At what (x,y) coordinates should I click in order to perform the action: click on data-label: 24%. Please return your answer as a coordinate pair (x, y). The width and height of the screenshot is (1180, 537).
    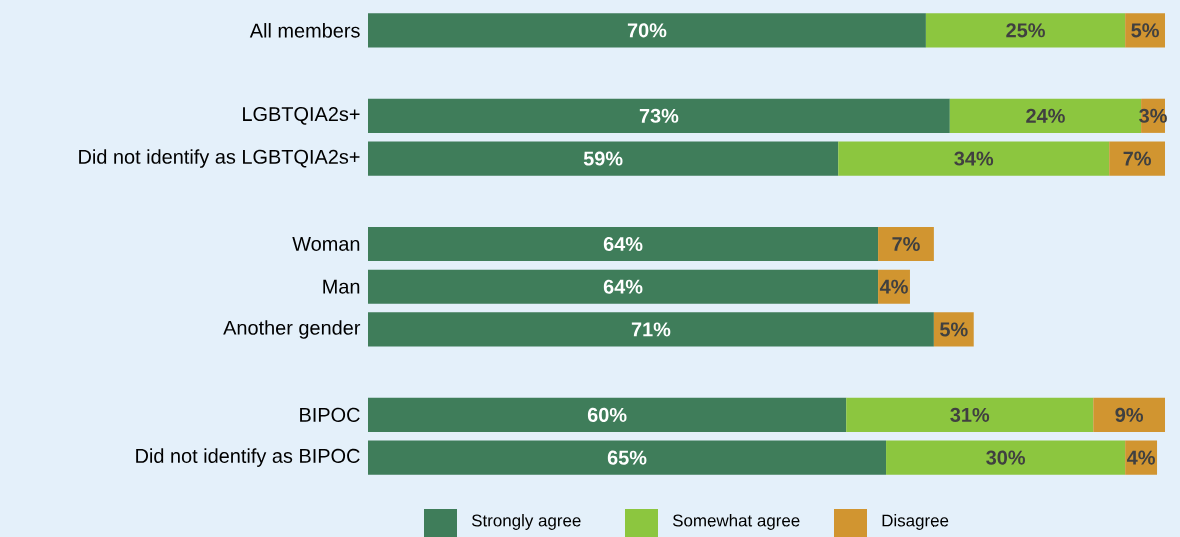
    Looking at the image, I should click on (1045, 115).